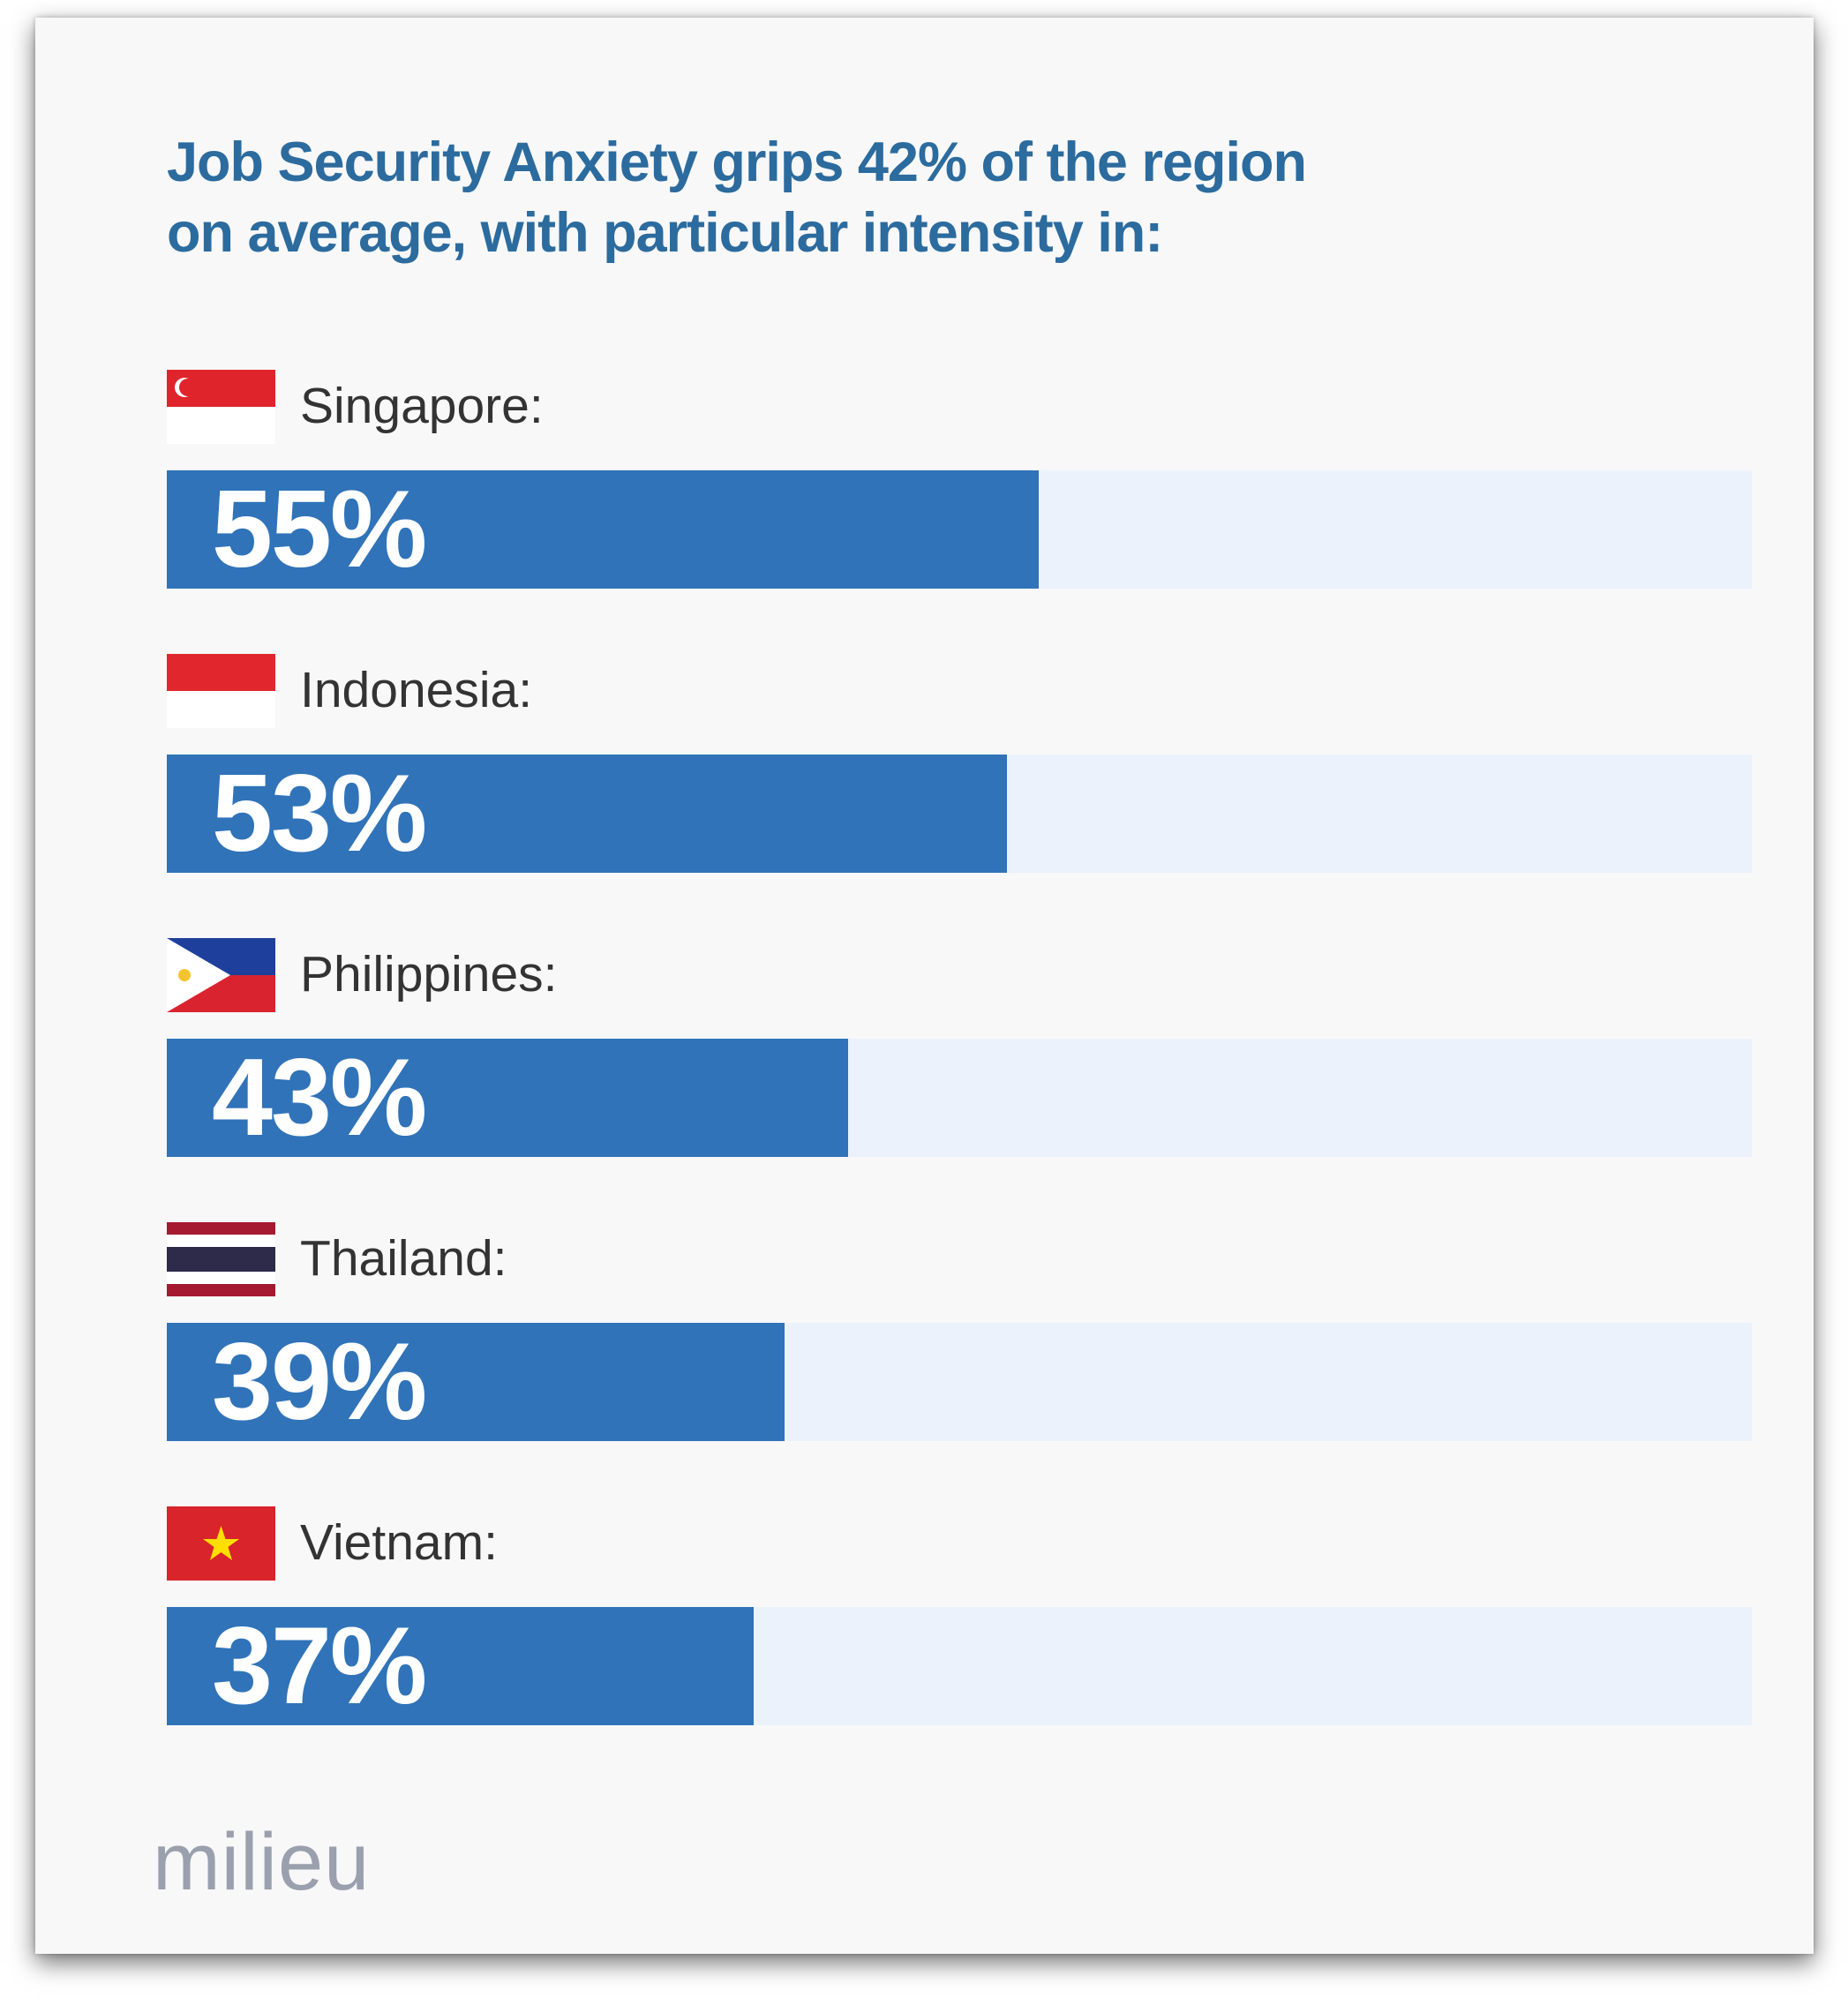 Image resolution: width=1848 pixels, height=2005 pixels. What do you see at coordinates (404, 1258) in the screenshot?
I see `category-label: Thailand:` at bounding box center [404, 1258].